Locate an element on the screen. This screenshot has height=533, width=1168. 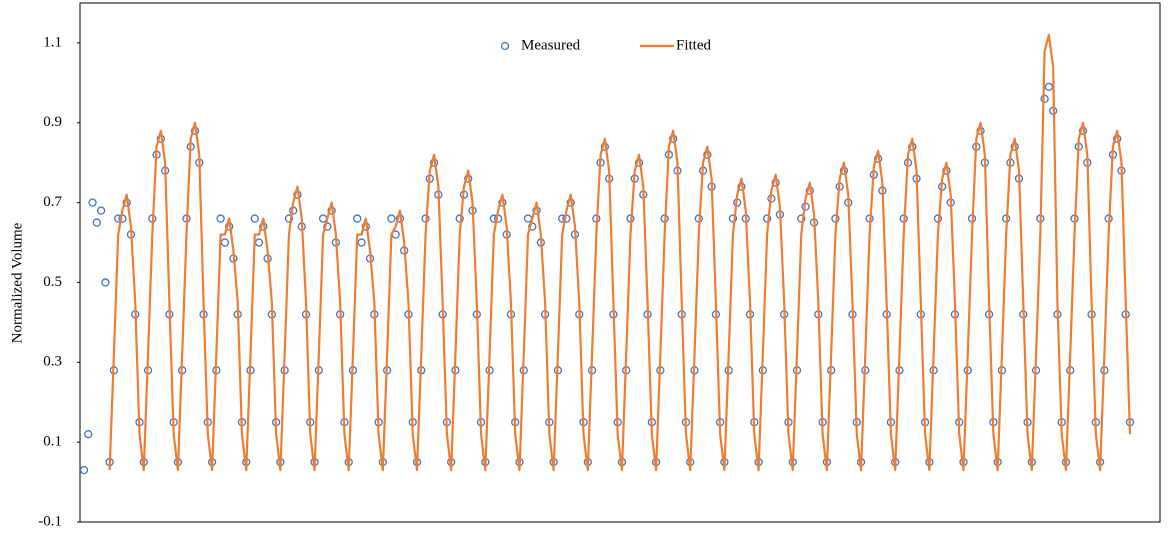
legend-marker is located at coordinates (505, 46).